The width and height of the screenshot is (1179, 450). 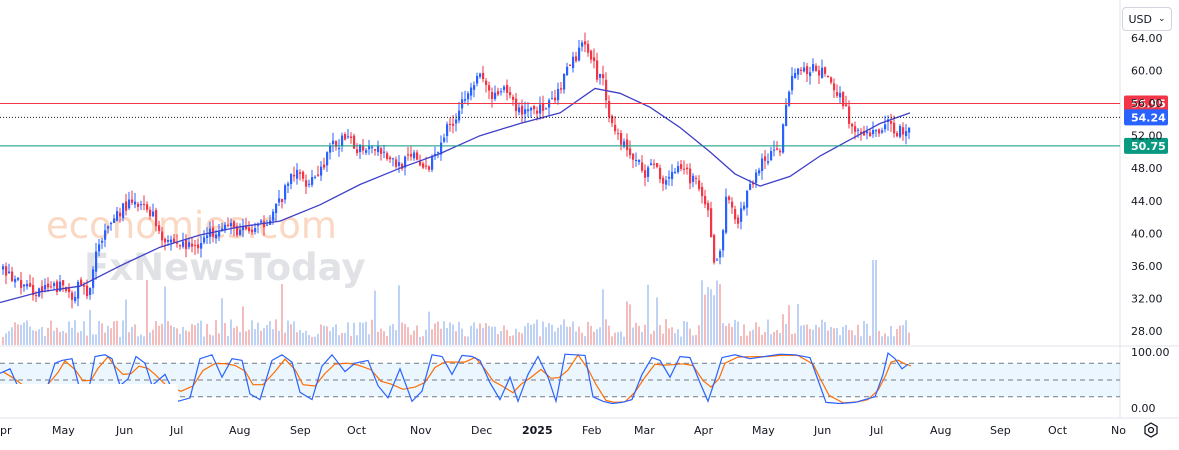 I want to click on currency-selector: USD ⌄, so click(x=1147, y=19).